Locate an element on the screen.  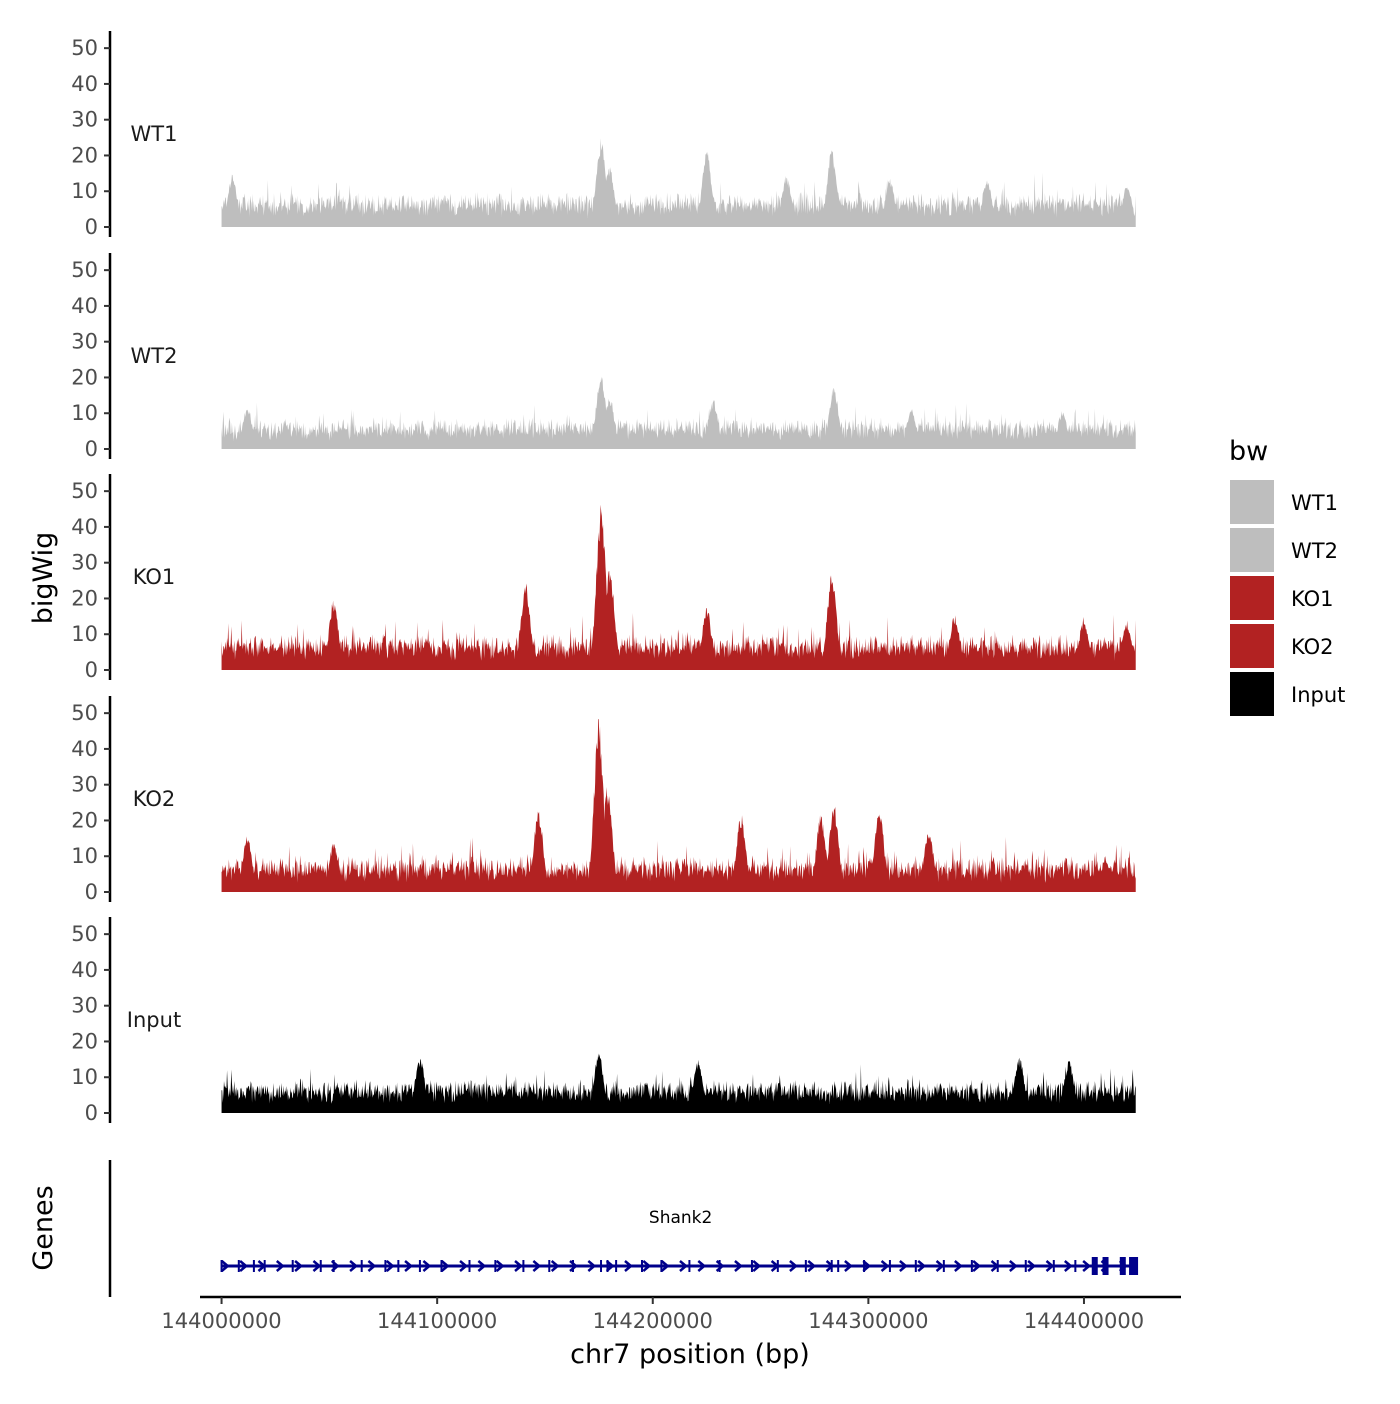
track-panel-wt2: 0 10 20 30 40 50 WT2 is located at coordinates (603, 357).